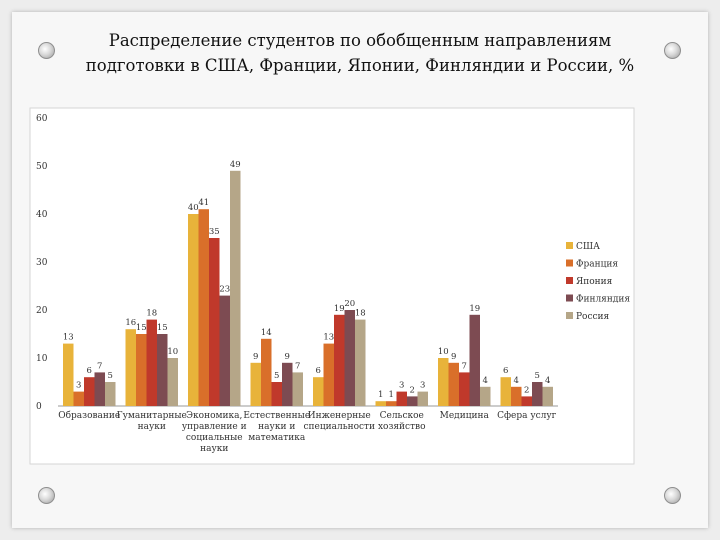 Image resolution: width=720 pixels, height=540 pixels. What do you see at coordinates (203, 203) in the screenshot?
I see `data-label: 41` at bounding box center [203, 203].